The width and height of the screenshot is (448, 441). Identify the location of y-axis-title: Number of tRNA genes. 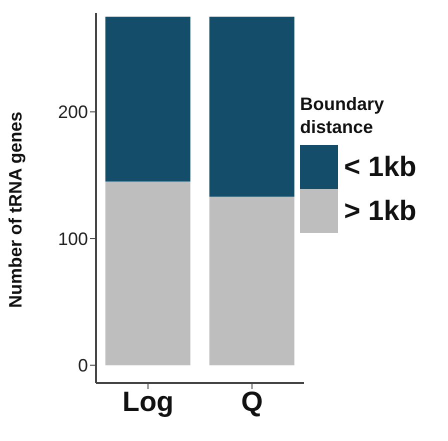
(15, 210).